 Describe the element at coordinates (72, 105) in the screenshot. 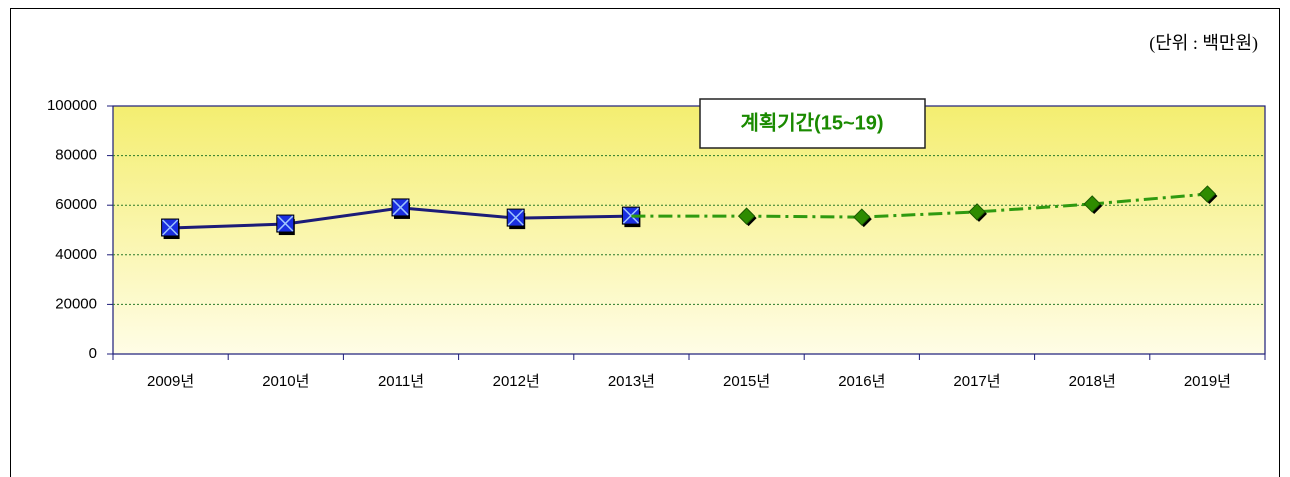

I see `y-tick-label: 100000` at that location.